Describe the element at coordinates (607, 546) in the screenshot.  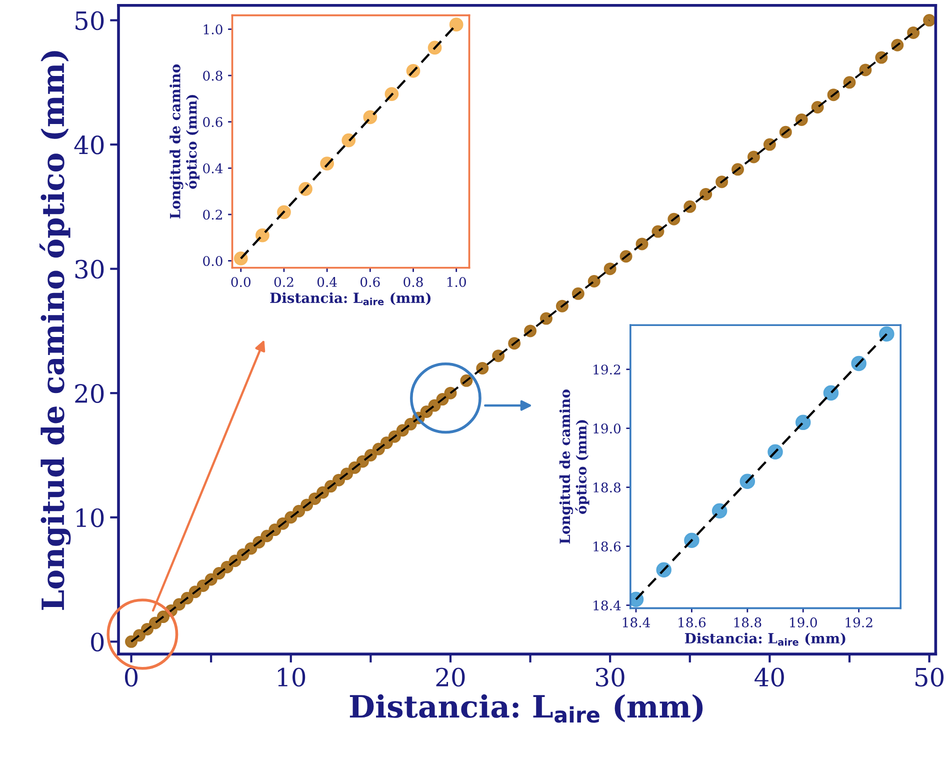
I see `y-tick-label: 18.6` at that location.